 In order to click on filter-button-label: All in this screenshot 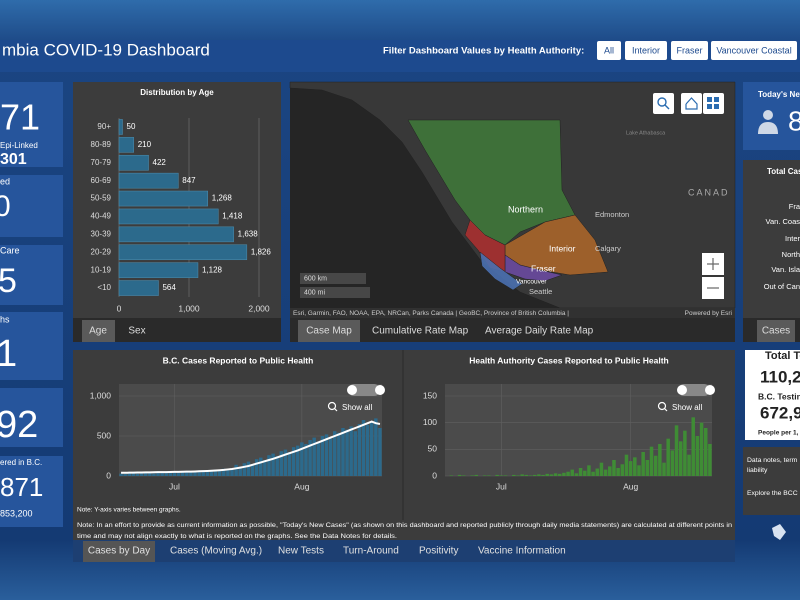, I will do `click(609, 50)`.